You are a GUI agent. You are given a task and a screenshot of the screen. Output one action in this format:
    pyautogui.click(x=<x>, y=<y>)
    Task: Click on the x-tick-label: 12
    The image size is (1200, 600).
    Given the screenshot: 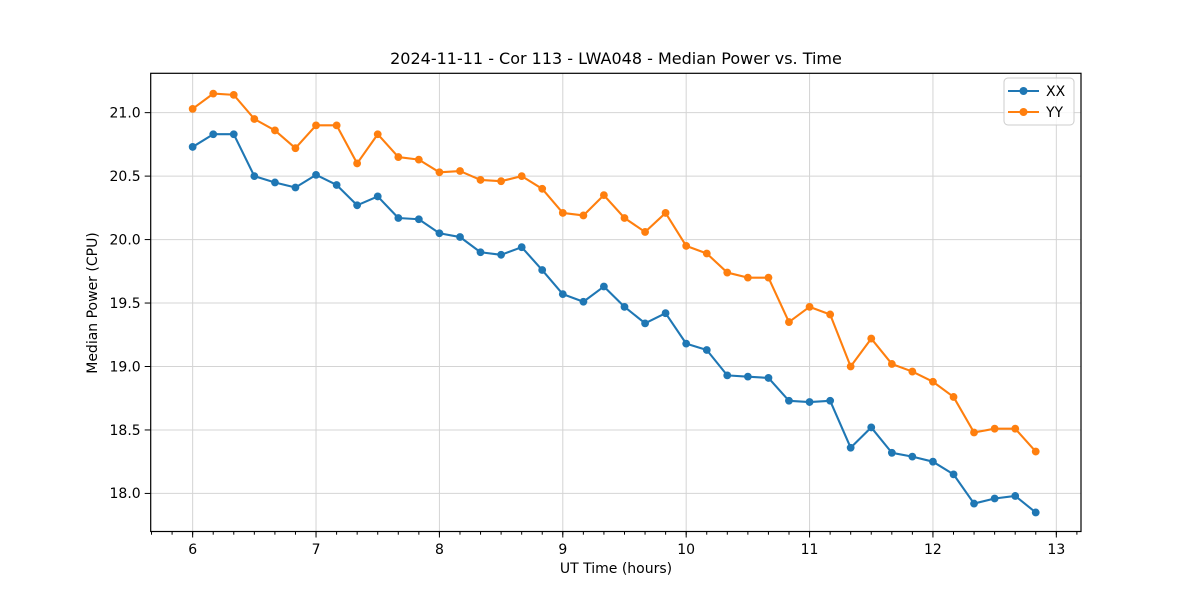 What is the action you would take?
    pyautogui.click(x=933, y=550)
    